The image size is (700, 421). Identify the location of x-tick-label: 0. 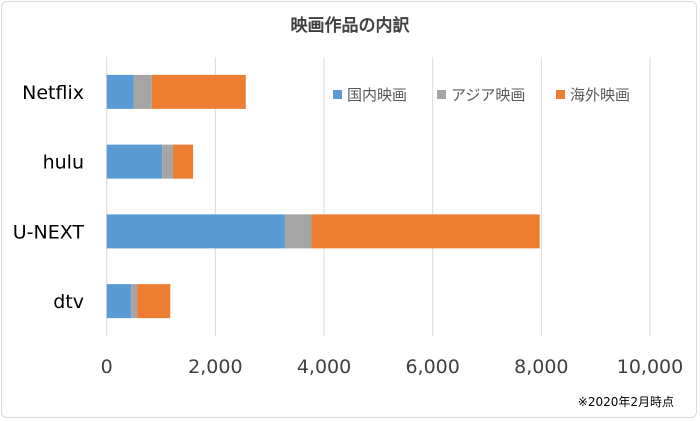
(107, 367).